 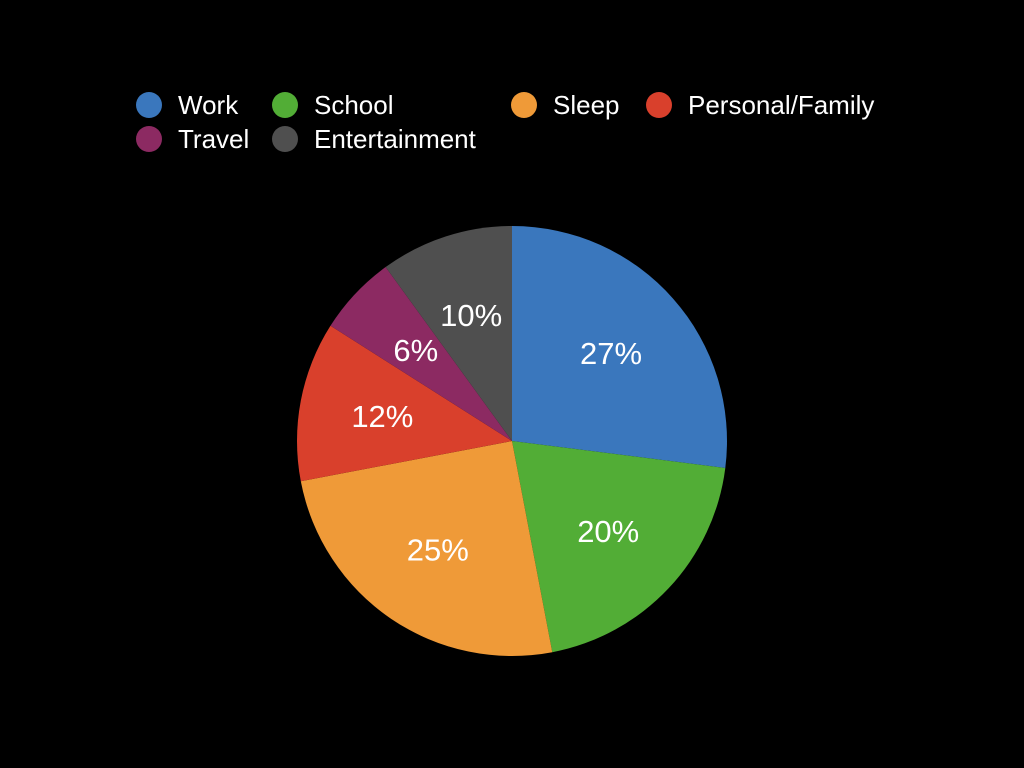 I want to click on pie-slice-sleep, so click(x=426, y=548).